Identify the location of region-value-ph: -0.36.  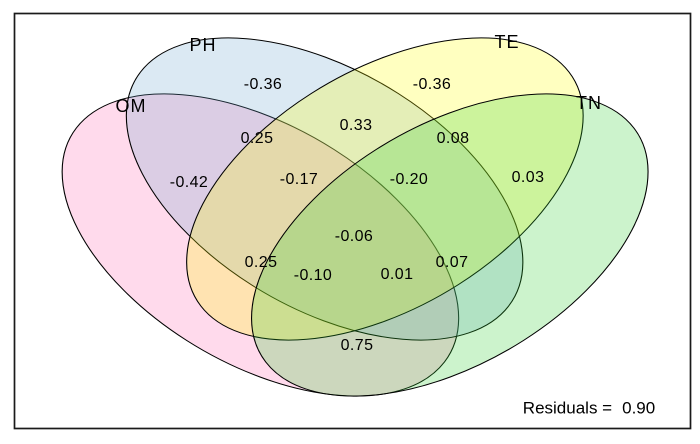
(263, 84).